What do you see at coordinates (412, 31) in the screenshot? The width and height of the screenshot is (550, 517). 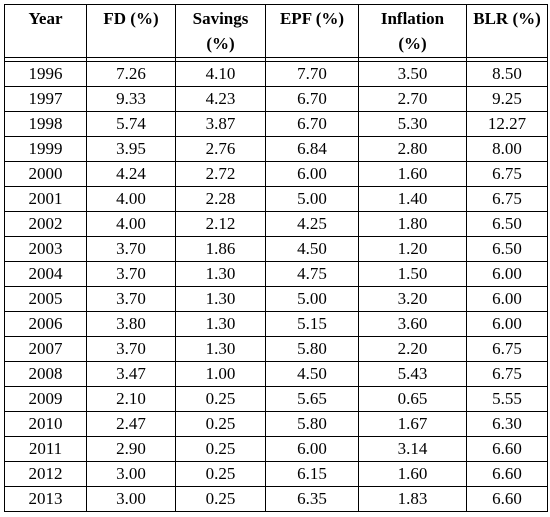 I see `inflation-header: Inflation (%)` at bounding box center [412, 31].